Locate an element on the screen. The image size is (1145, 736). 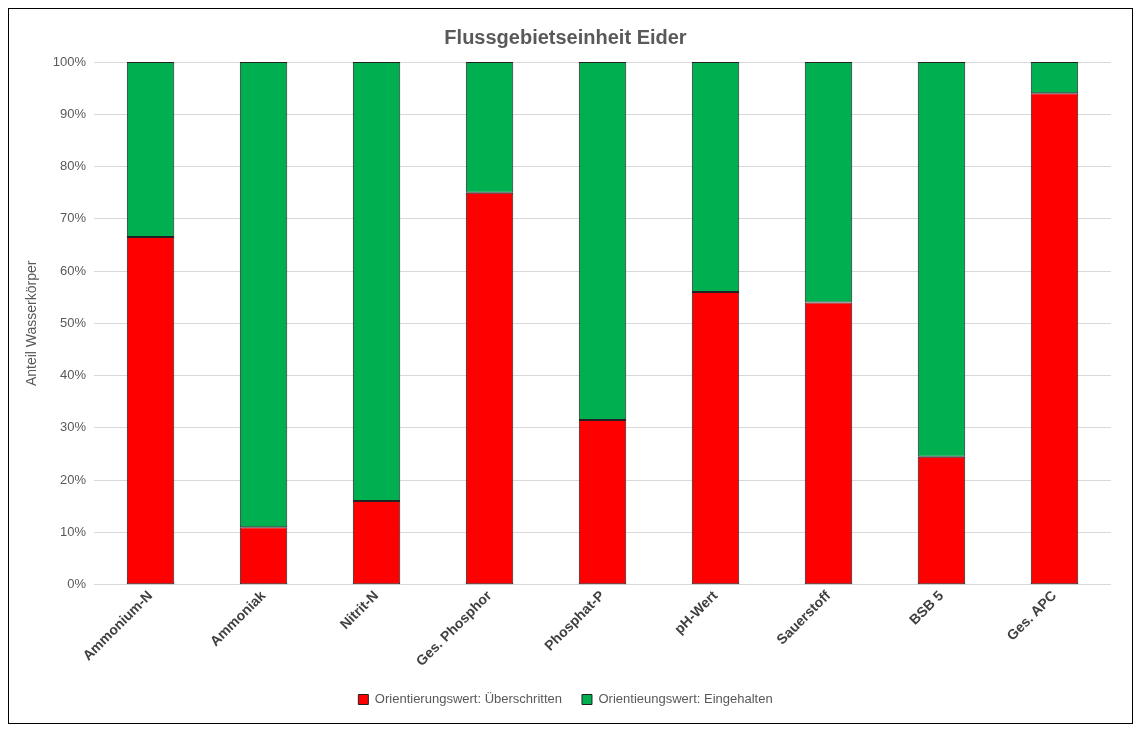
y-tick-label: 70% is located at coordinates (73, 218).